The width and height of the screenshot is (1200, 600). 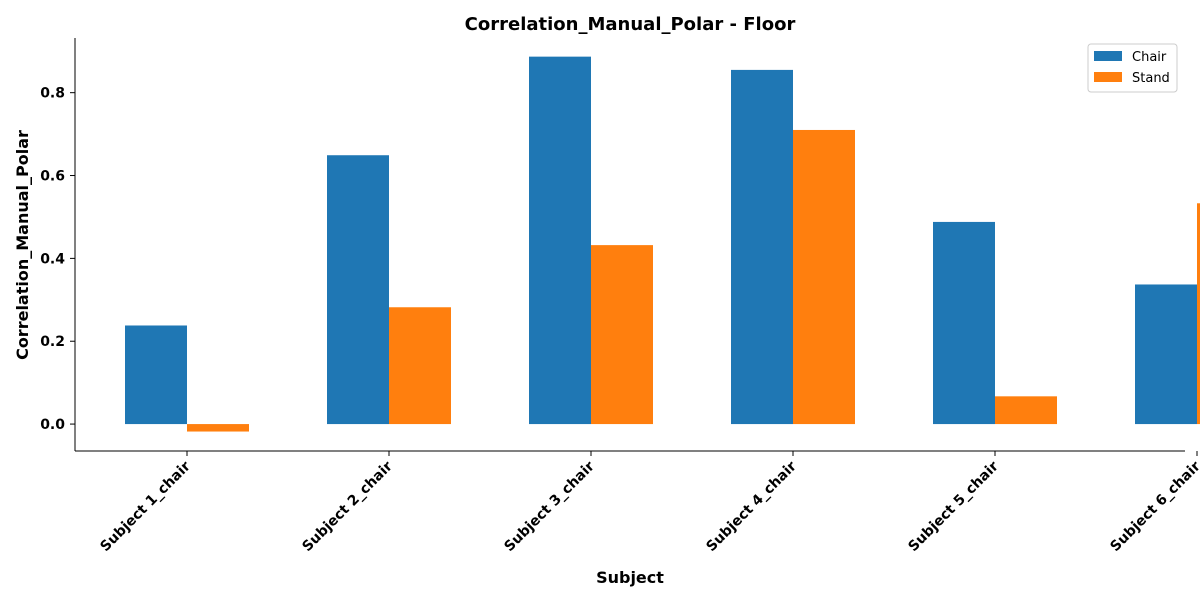 I want to click on x-tick-label: Subject 3_chair, so click(x=549, y=506).